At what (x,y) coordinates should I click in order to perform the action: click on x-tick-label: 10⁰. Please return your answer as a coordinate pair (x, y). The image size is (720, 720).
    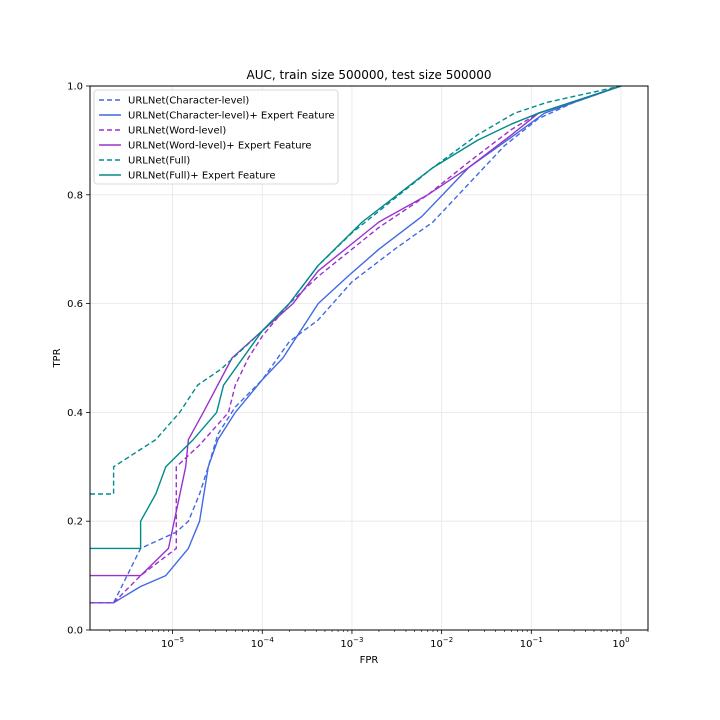
    Looking at the image, I should click on (620, 643).